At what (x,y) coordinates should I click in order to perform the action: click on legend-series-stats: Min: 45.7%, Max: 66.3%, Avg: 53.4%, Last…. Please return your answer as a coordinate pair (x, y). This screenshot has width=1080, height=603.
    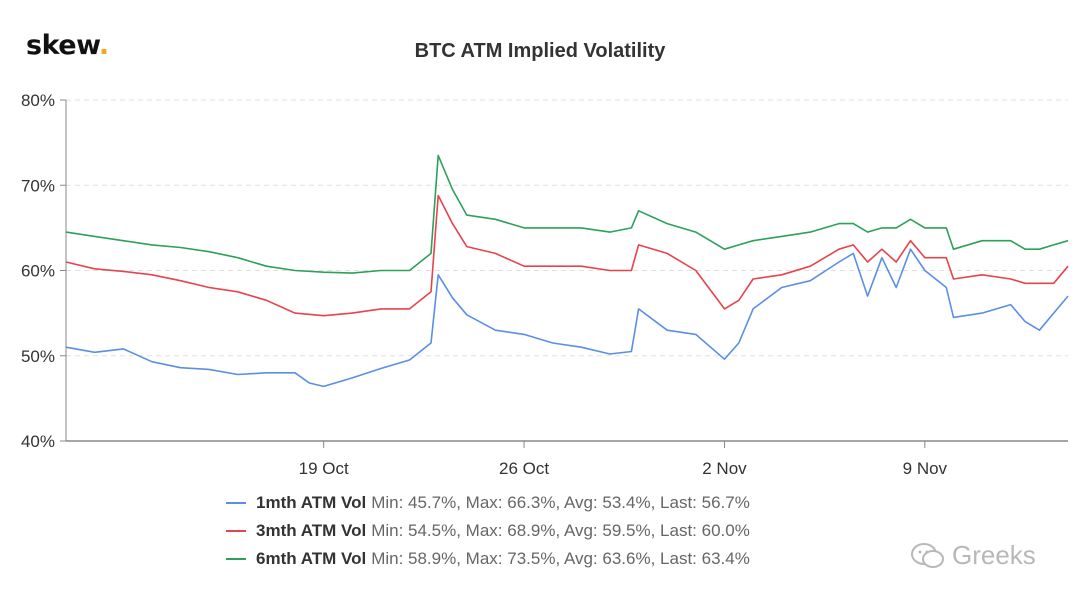
    Looking at the image, I should click on (560, 502).